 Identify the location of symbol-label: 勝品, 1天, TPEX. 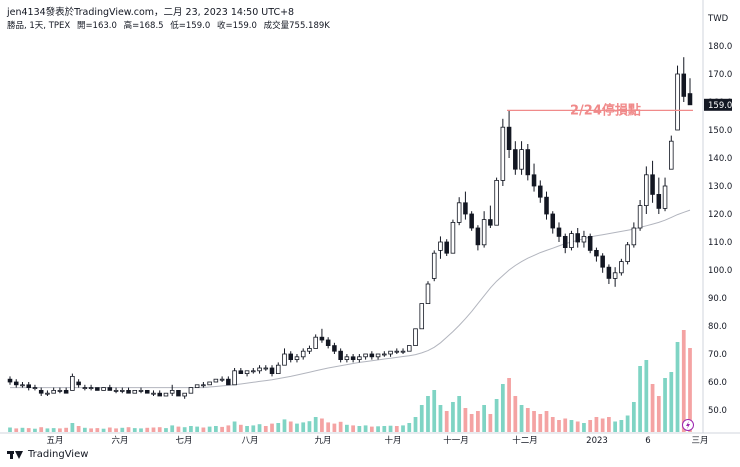
(39, 26).